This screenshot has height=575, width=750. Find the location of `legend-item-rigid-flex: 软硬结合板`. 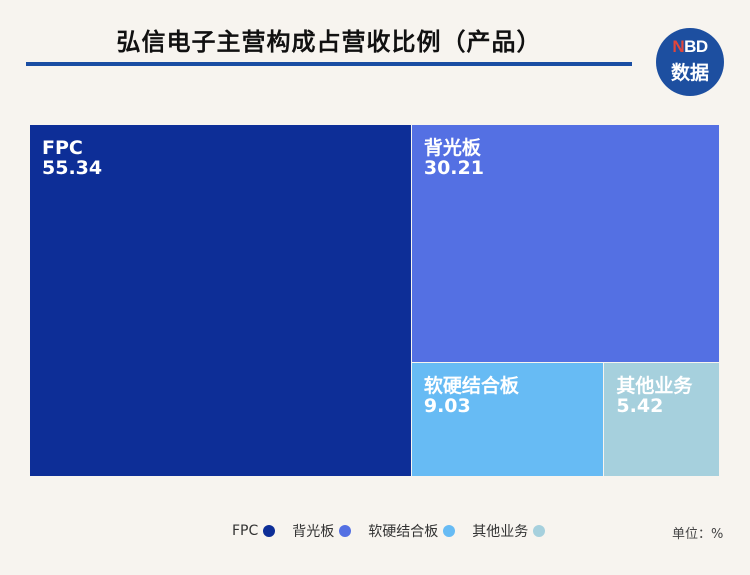

legend-item-rigid-flex: 软硬结合板 is located at coordinates (412, 531).